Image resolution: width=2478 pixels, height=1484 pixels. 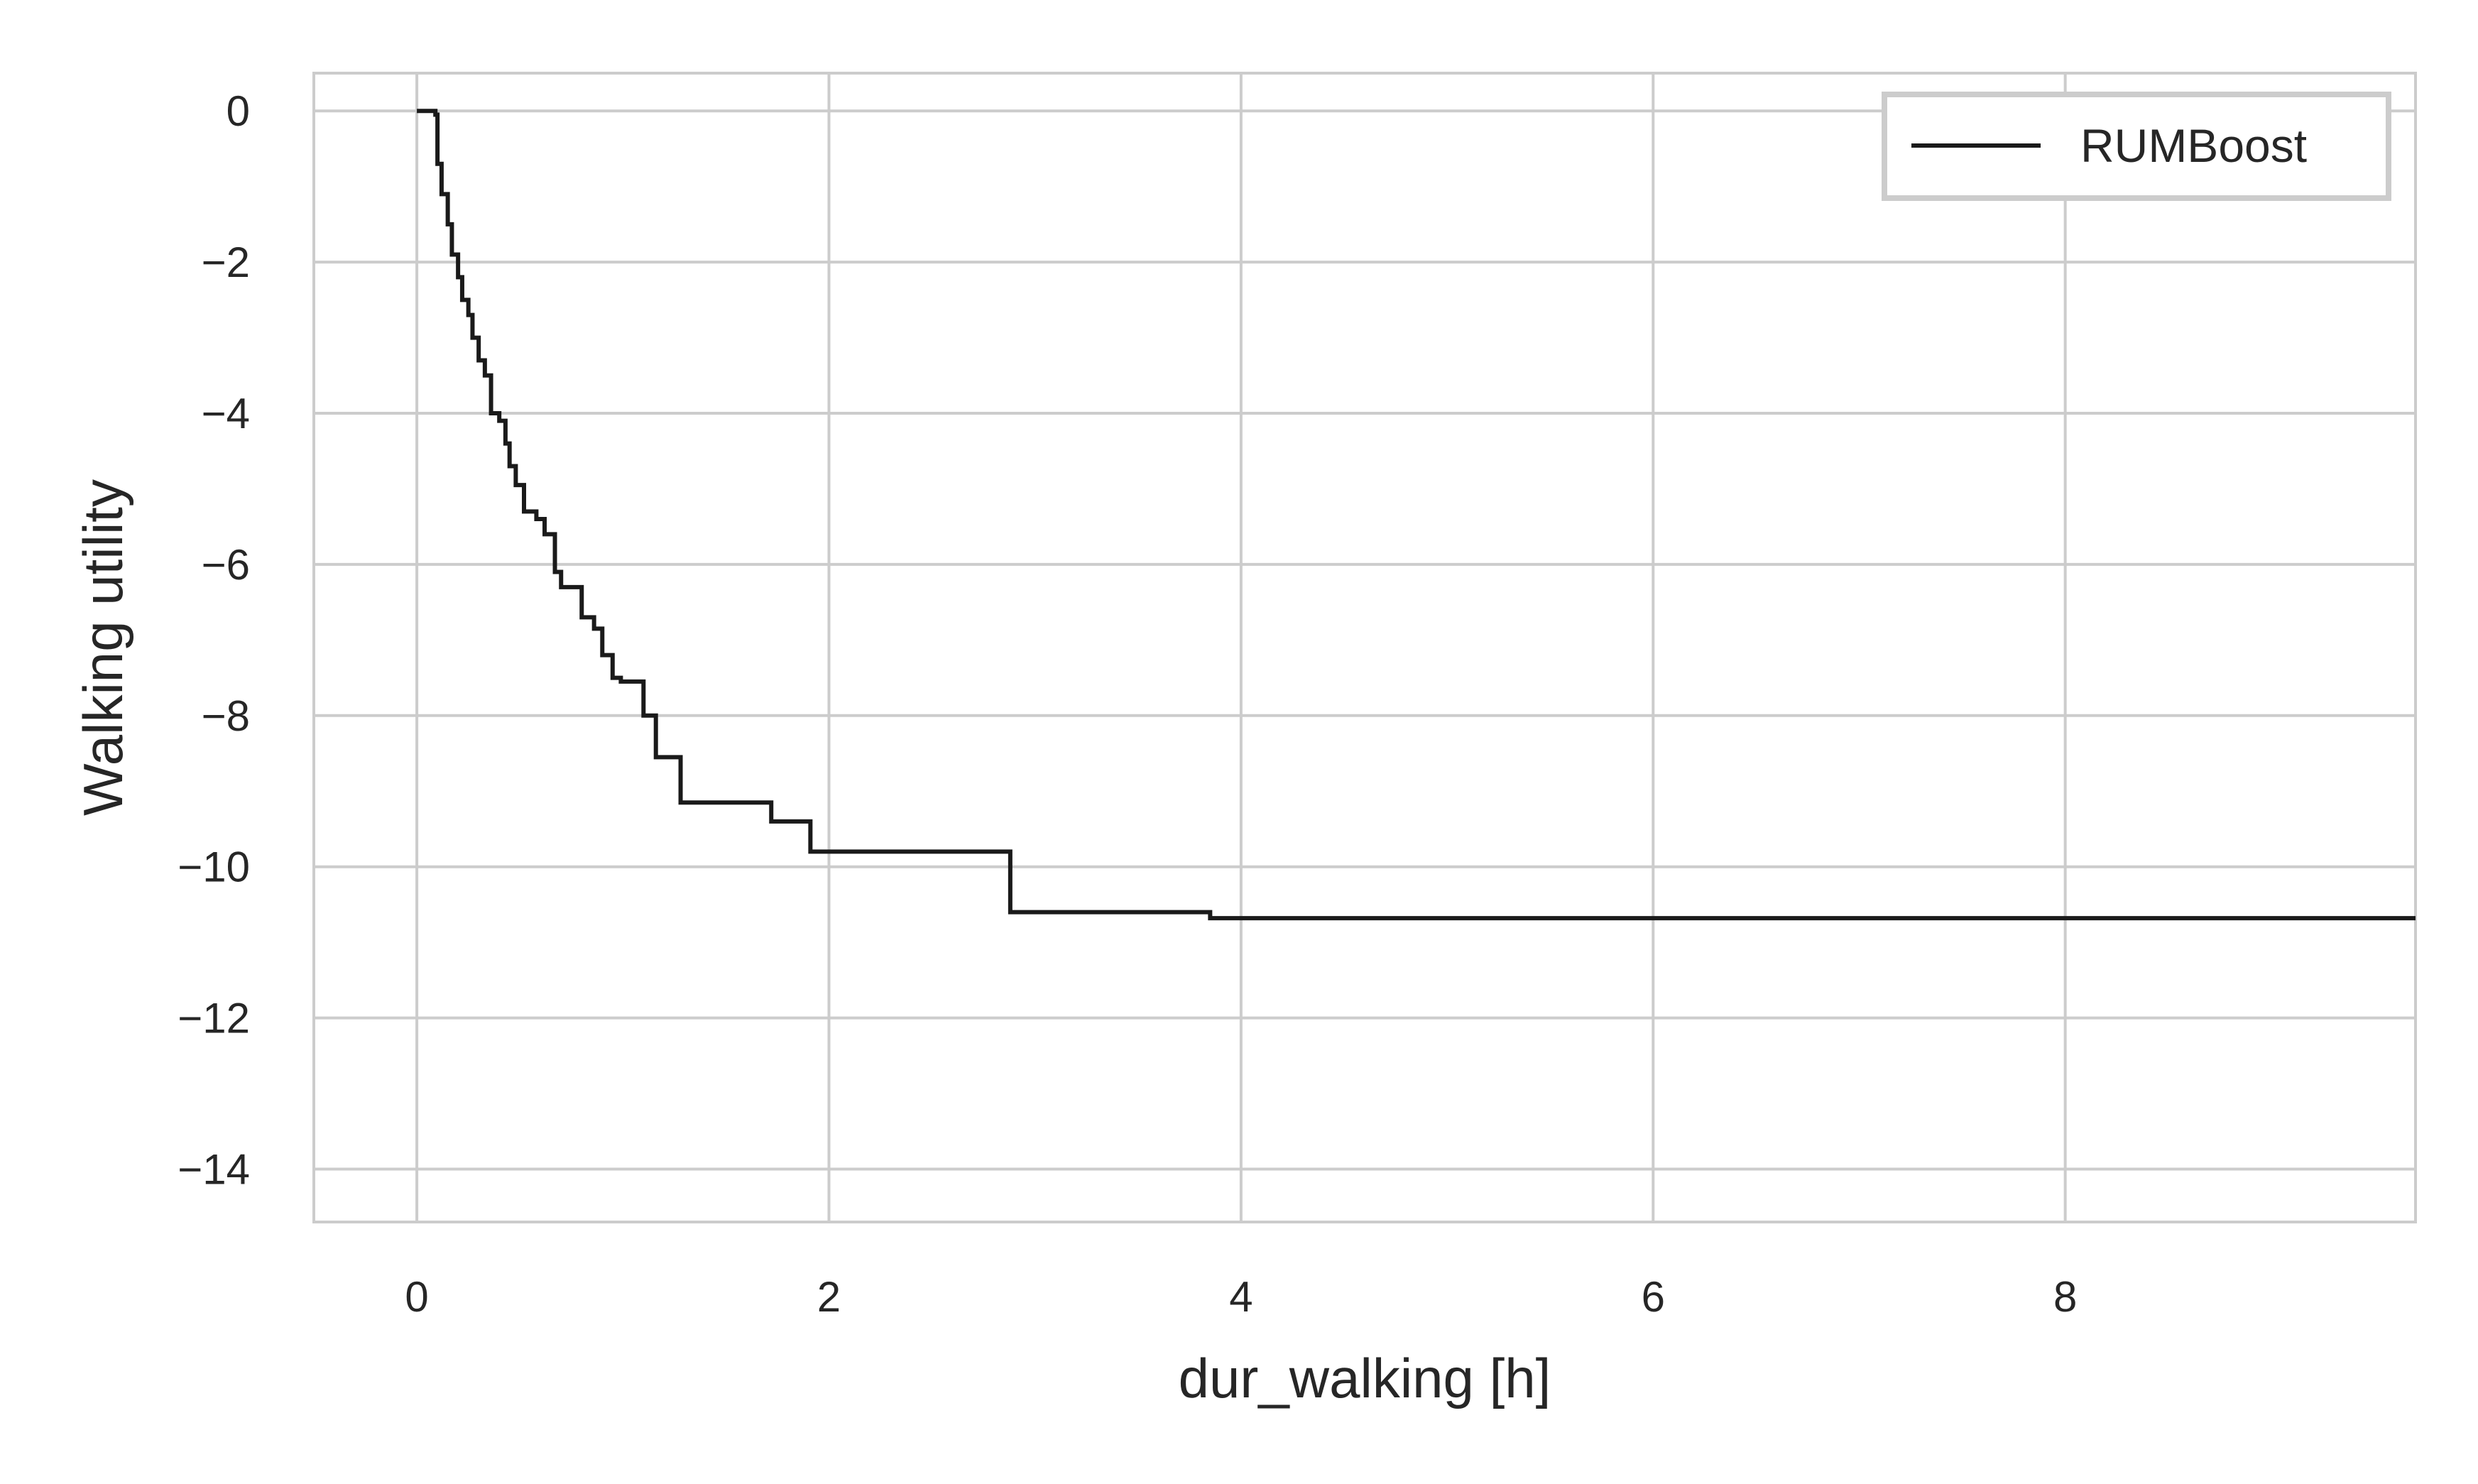 I want to click on y-tick-label: −6, so click(x=226, y=565).